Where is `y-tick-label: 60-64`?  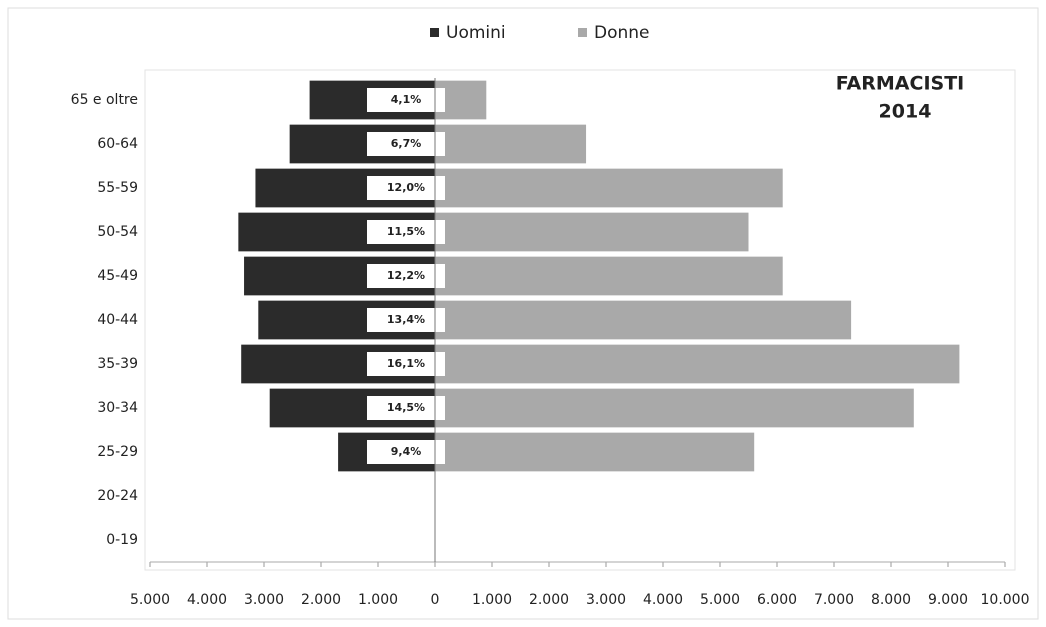
y-tick-label: 60-64 is located at coordinates (117, 144).